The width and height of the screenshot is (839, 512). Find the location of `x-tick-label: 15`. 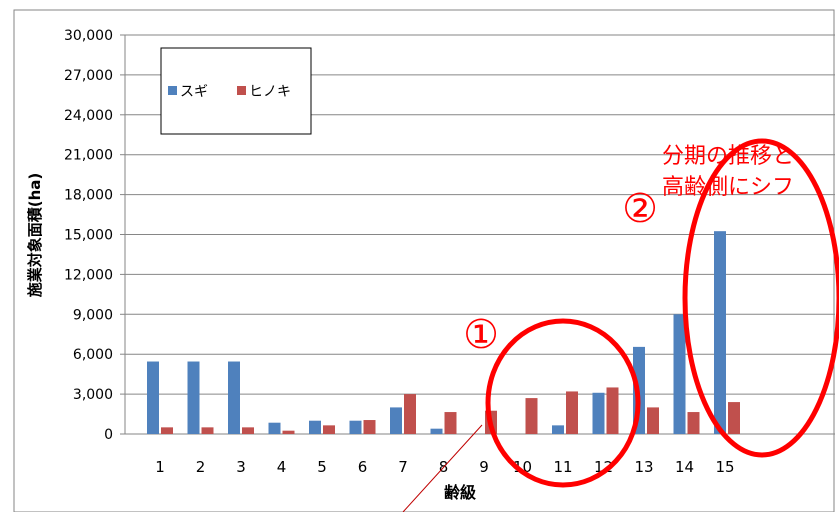

x-tick-label: 15 is located at coordinates (724, 467).